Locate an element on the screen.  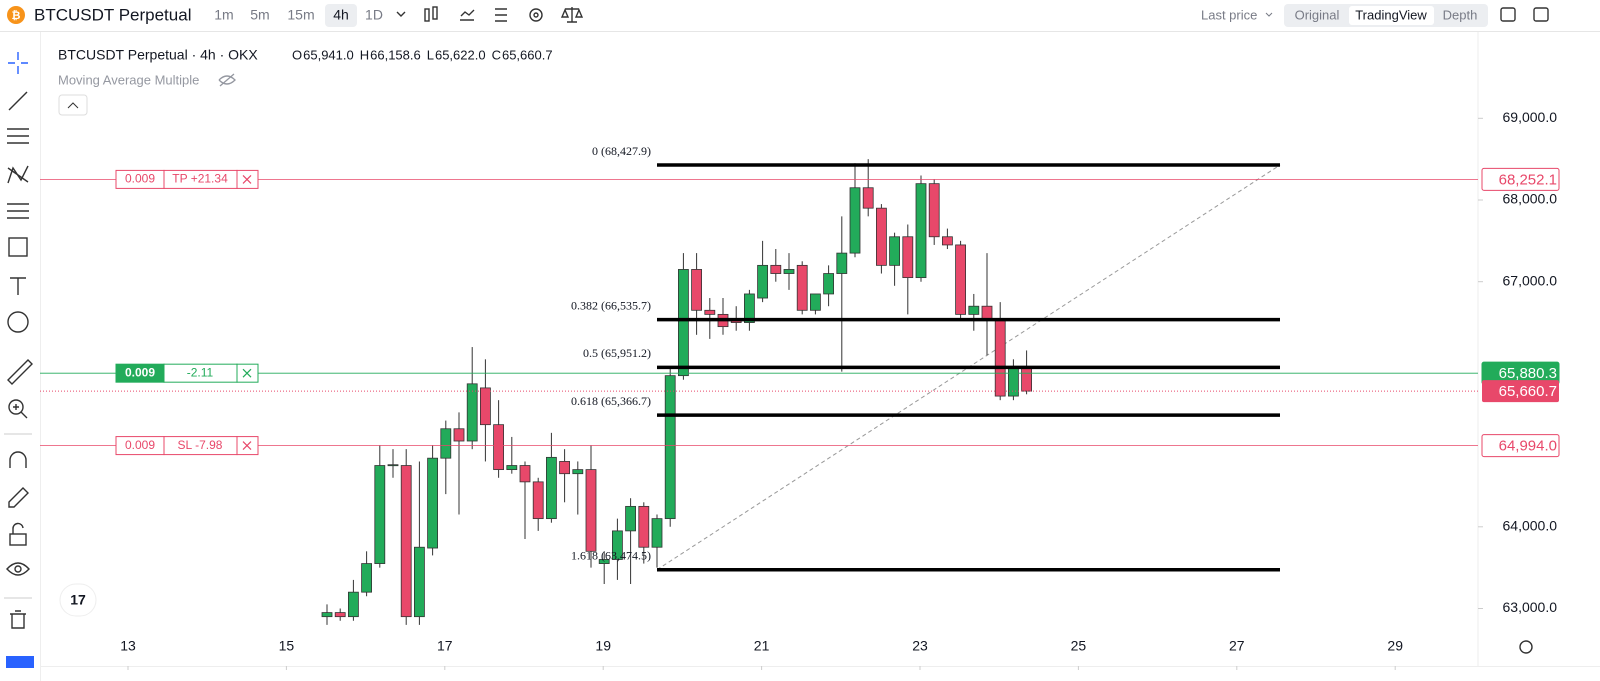
position-pnl: TP +21.34 is located at coordinates (200, 179).